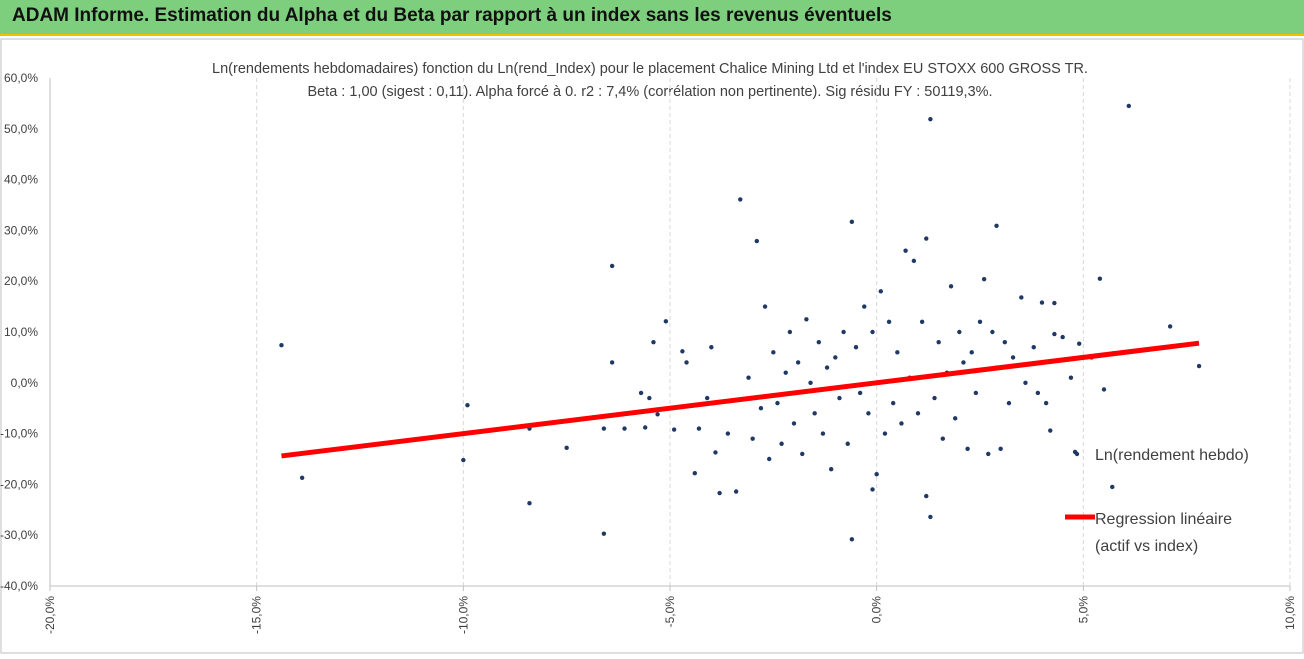  I want to click on y-tick-label: 20,0%, so click(21, 281).